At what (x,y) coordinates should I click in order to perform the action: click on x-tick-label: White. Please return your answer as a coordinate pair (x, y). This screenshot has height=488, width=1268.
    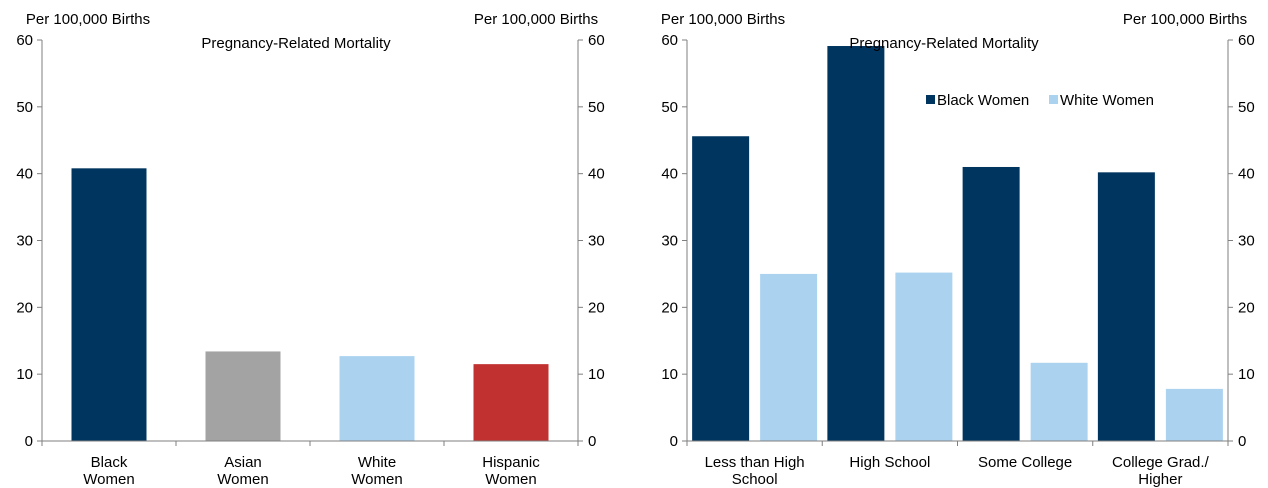
    Looking at the image, I should click on (377, 462).